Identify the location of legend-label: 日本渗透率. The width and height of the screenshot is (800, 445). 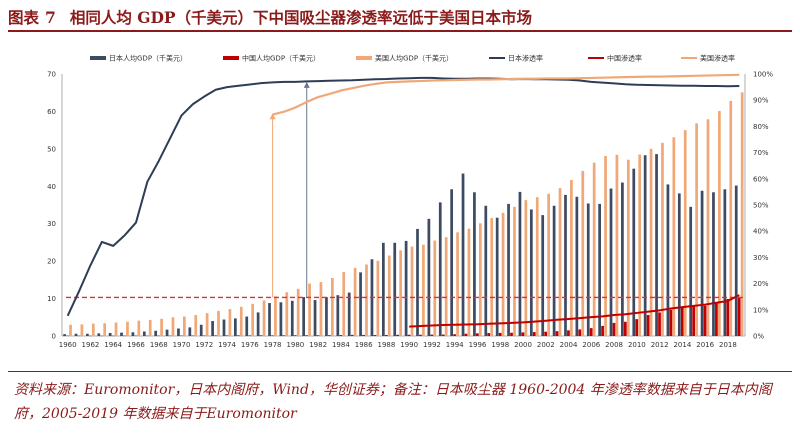
(525, 58).